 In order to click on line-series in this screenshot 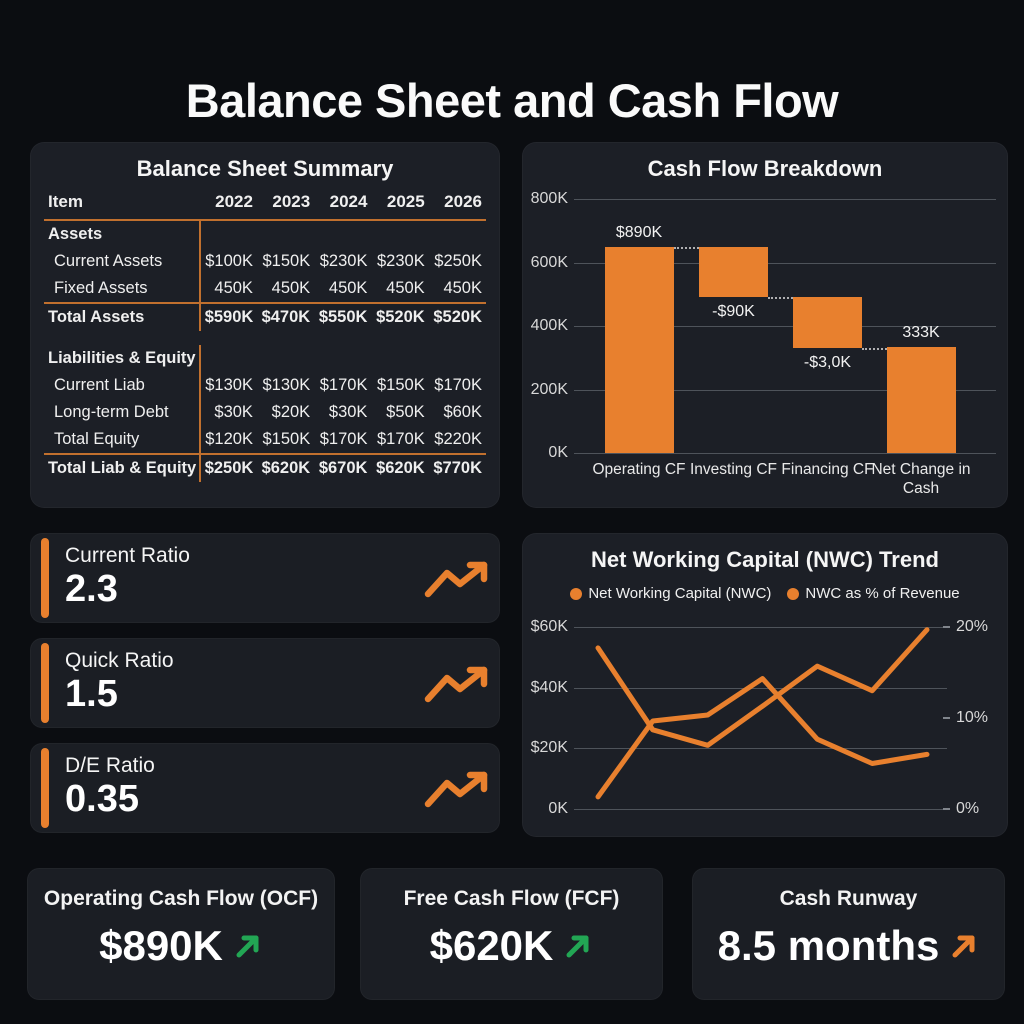, I will do `click(762, 687)`.